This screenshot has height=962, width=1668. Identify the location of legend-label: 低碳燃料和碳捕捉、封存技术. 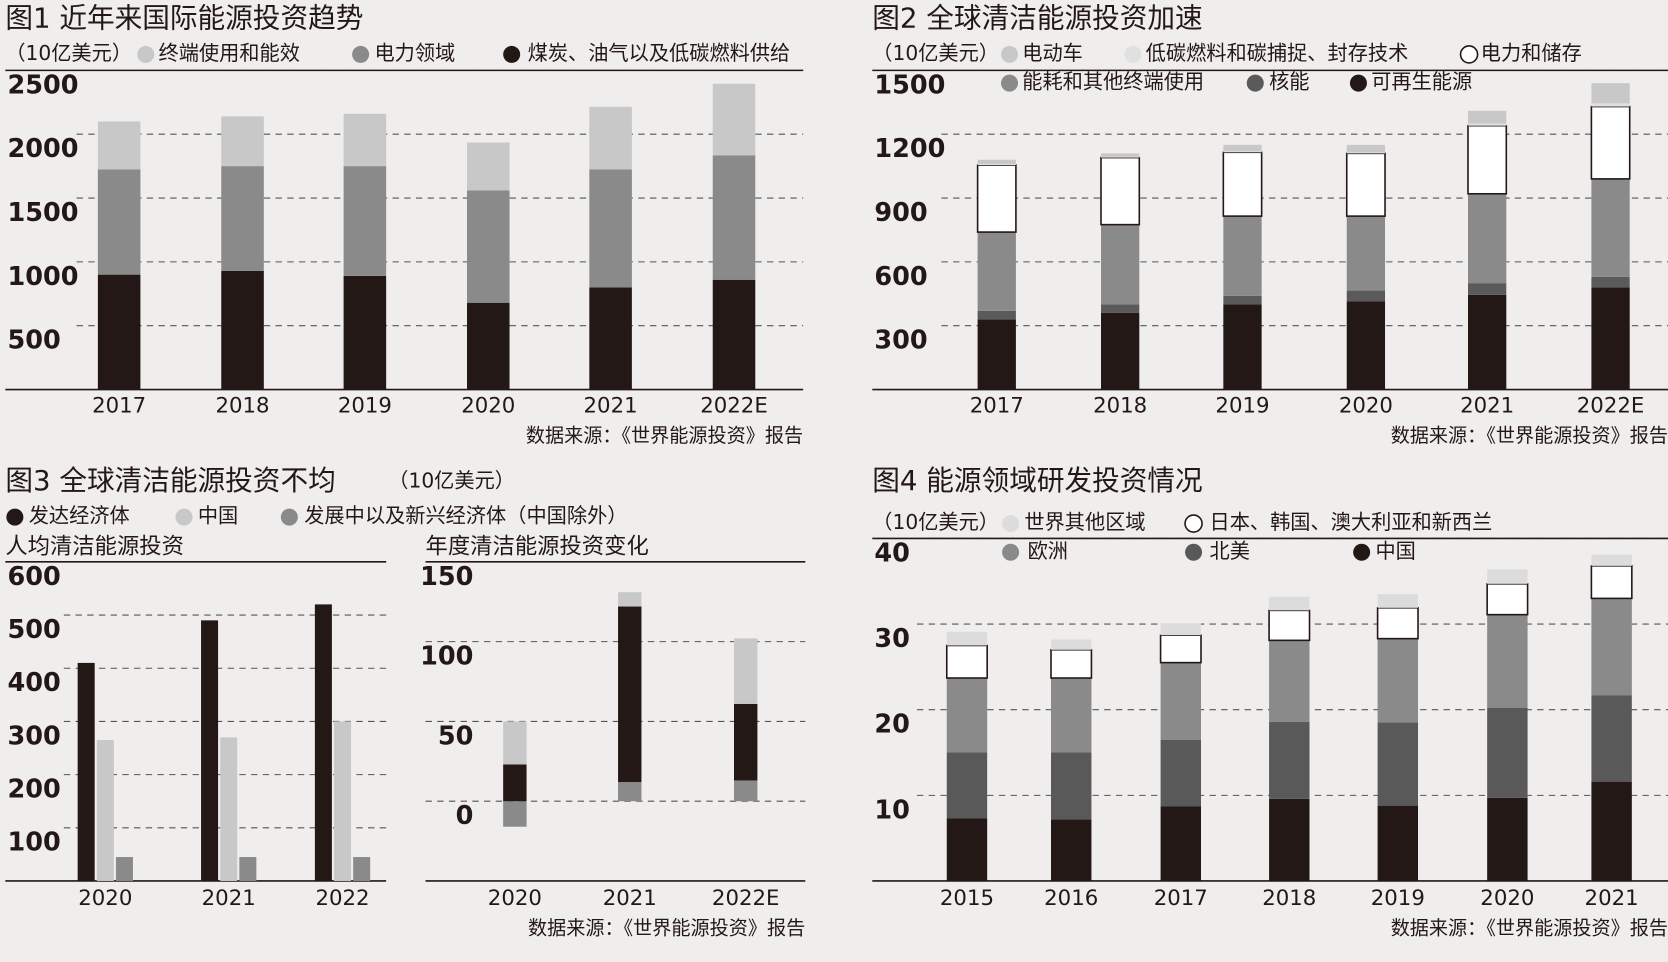
(1277, 53).